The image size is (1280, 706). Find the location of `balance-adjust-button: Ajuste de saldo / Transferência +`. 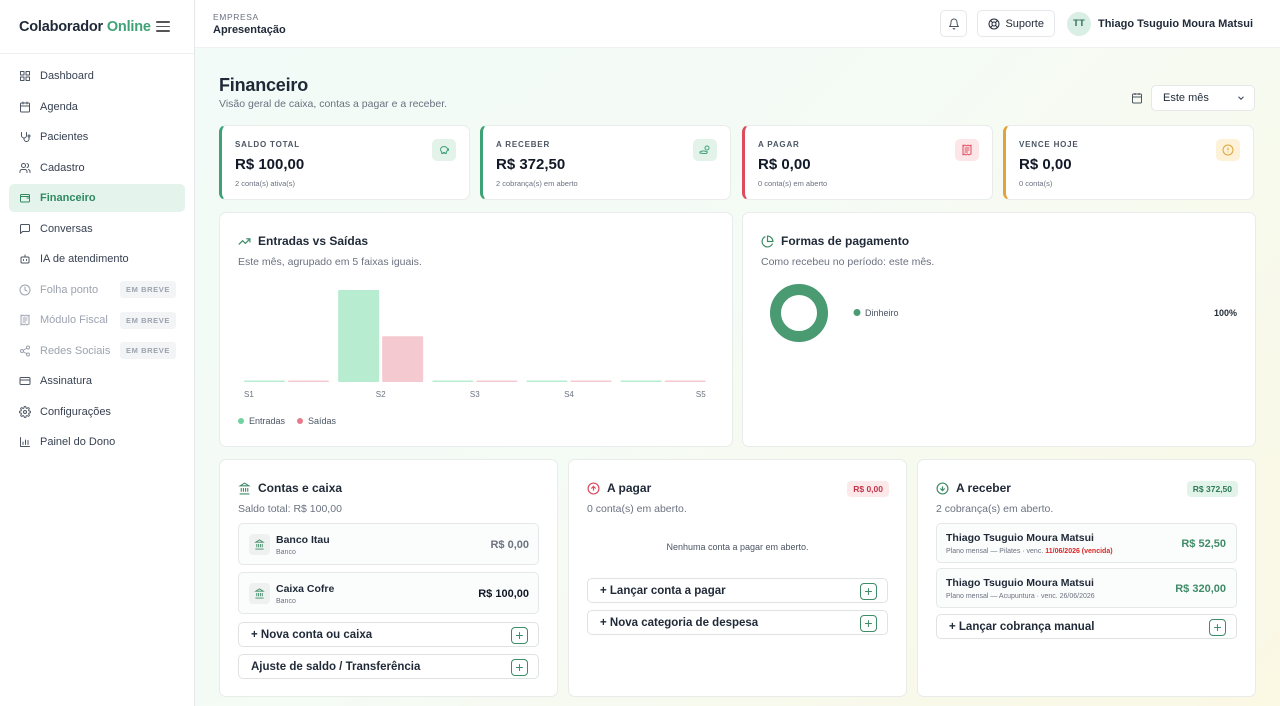

balance-adjust-button: Ajuste de saldo / Transferência + is located at coordinates (388, 666).